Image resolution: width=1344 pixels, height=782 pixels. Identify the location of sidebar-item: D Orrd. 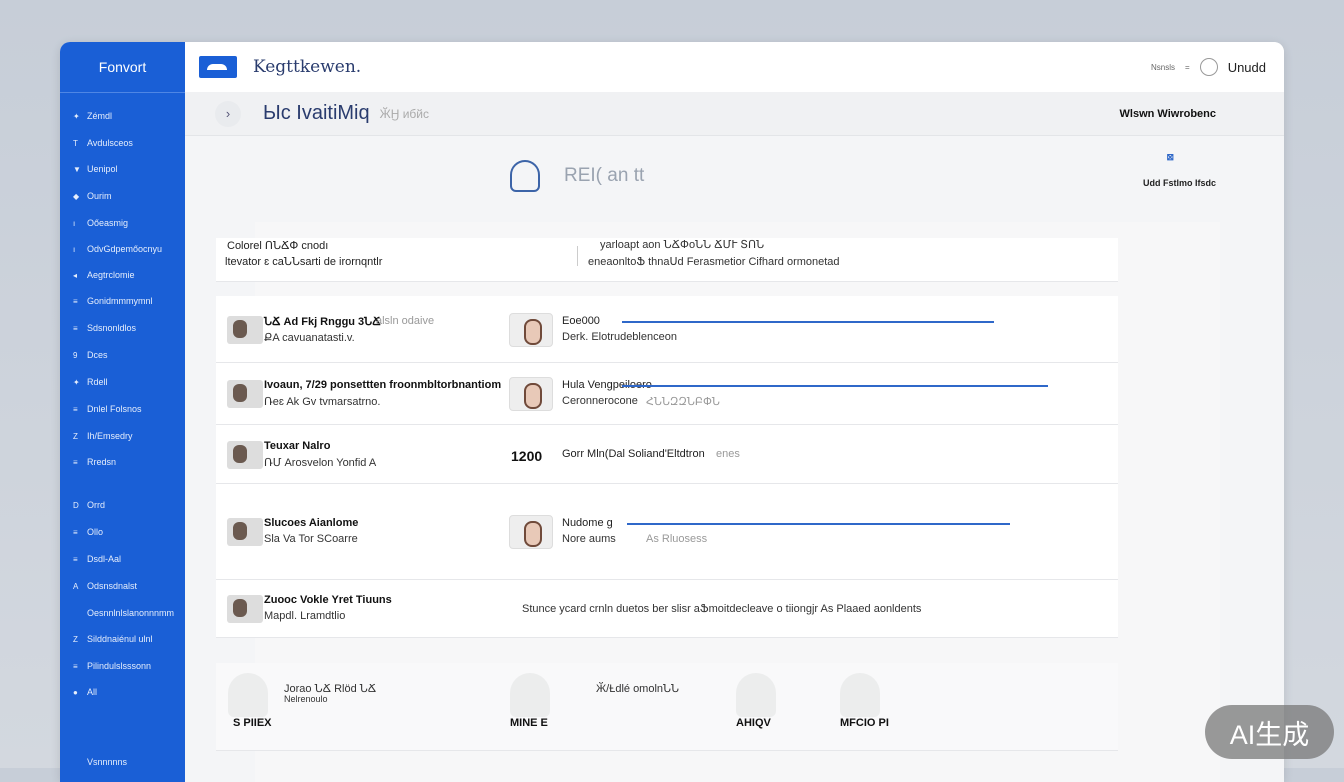
(122, 505).